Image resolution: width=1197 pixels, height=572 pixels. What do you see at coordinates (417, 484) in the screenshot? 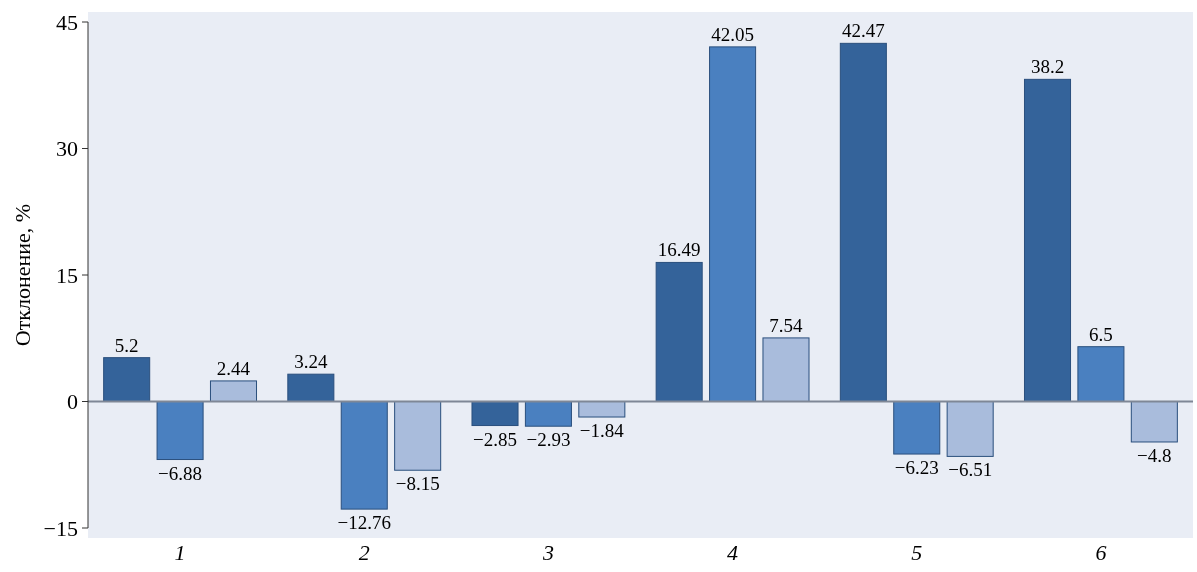
I see `data-label: −8.15` at bounding box center [417, 484].